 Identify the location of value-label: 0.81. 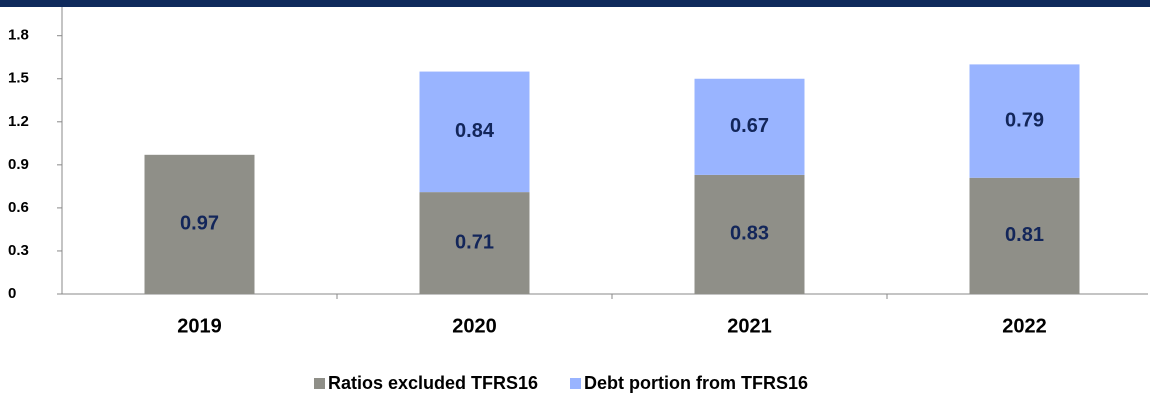
(1024, 235).